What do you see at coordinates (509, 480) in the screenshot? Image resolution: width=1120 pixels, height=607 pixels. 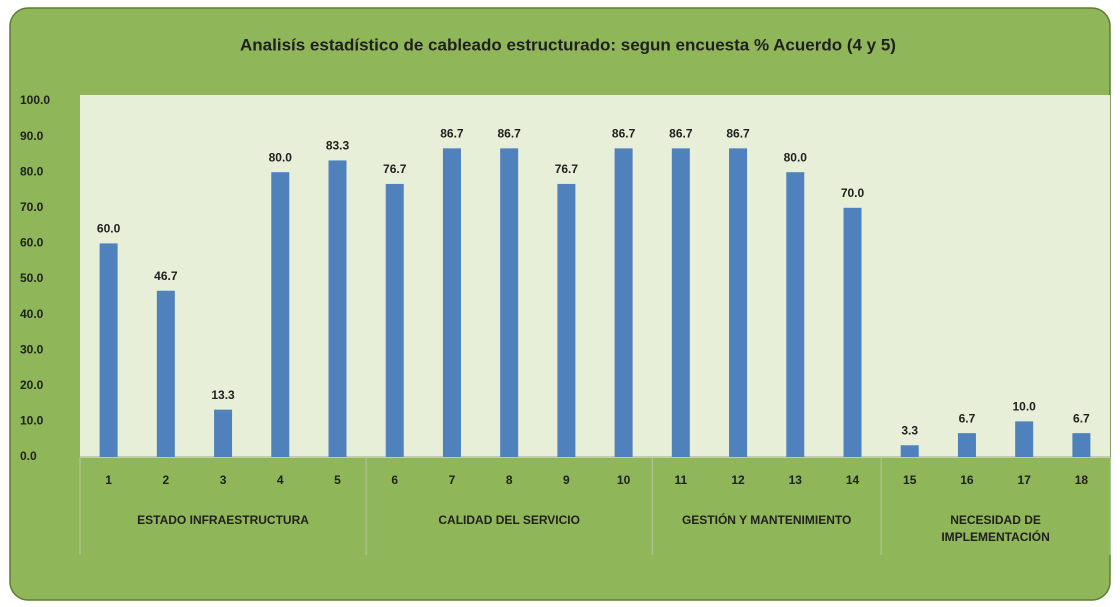 I see `x-tick-label: 8` at bounding box center [509, 480].